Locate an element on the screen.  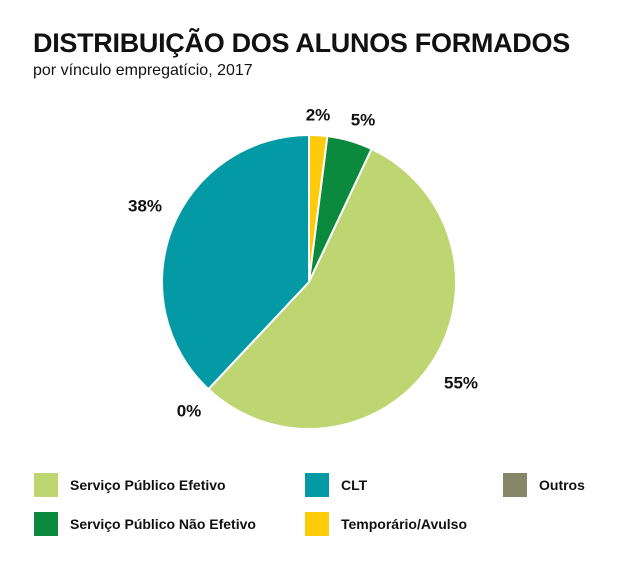
pie-slice-clt is located at coordinates (235, 262).